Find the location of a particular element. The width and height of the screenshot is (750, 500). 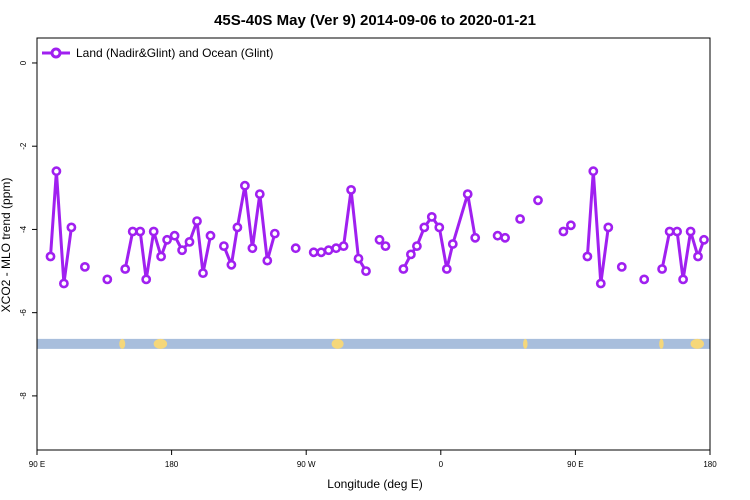

y-tick-label: 0 is located at coordinates (23, 62).